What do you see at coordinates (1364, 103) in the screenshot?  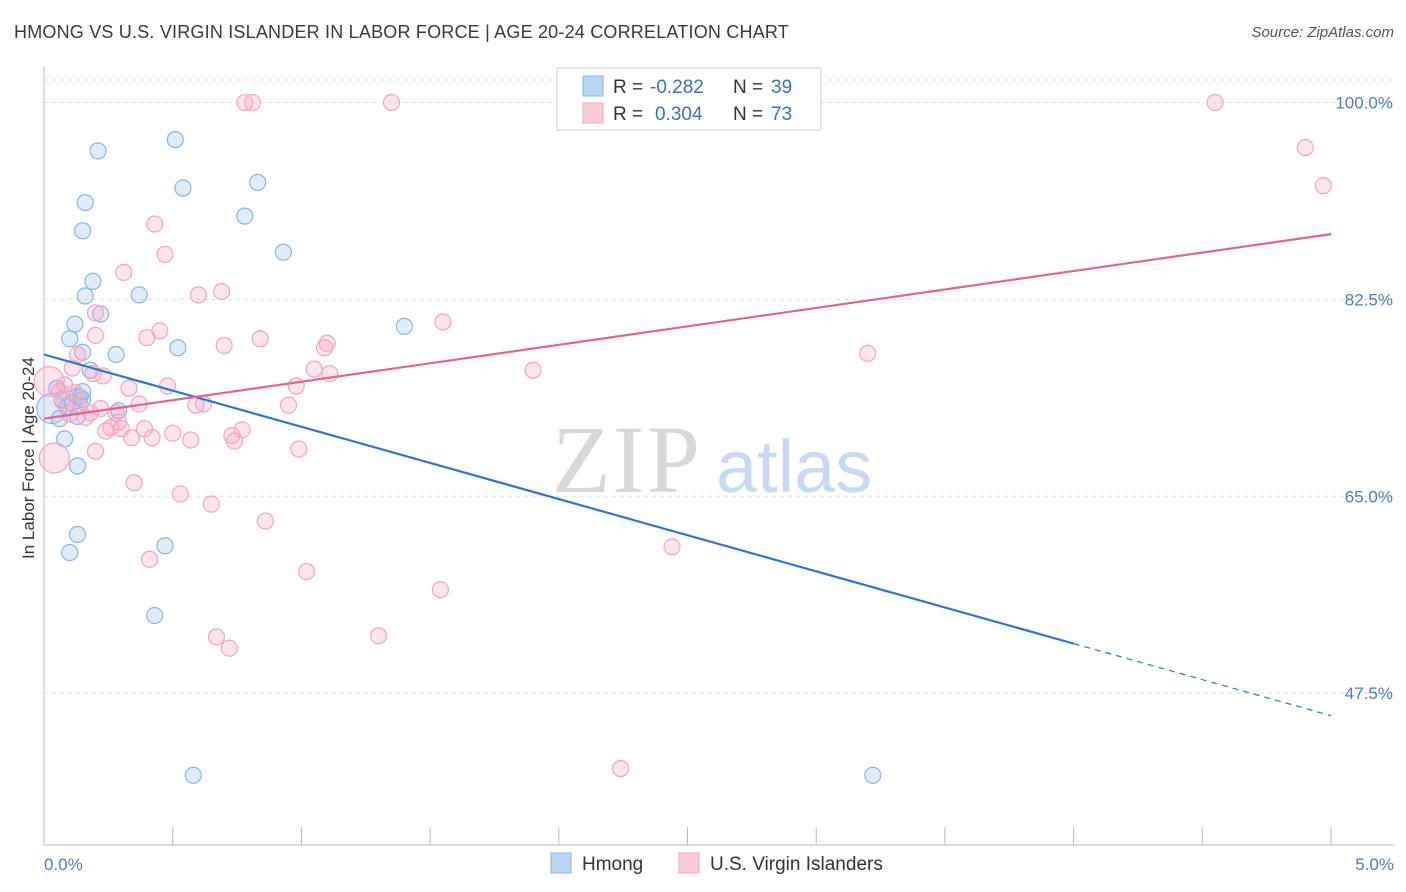 I see `y-tick-label-3: 100.0%` at bounding box center [1364, 103].